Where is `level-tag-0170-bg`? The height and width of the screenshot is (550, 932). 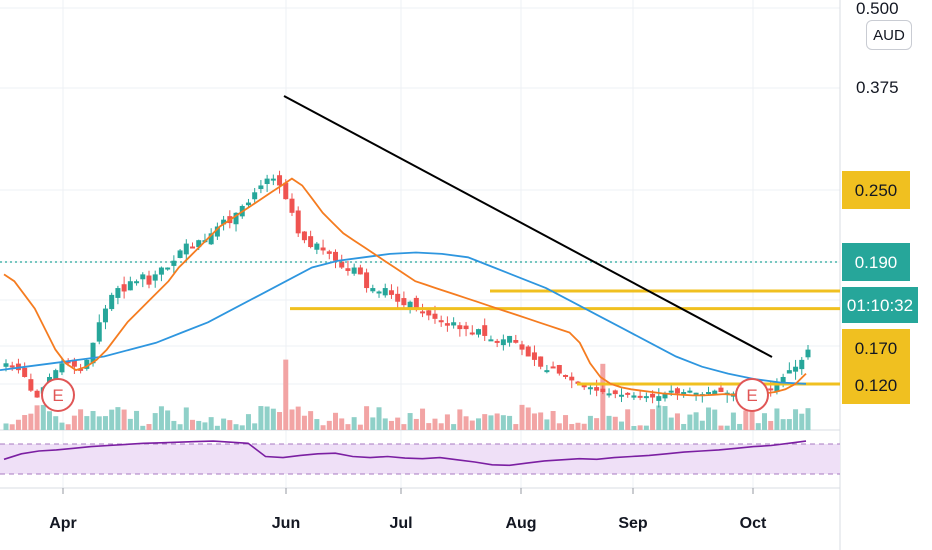
level-tag-0170-bg is located at coordinates (876, 348).